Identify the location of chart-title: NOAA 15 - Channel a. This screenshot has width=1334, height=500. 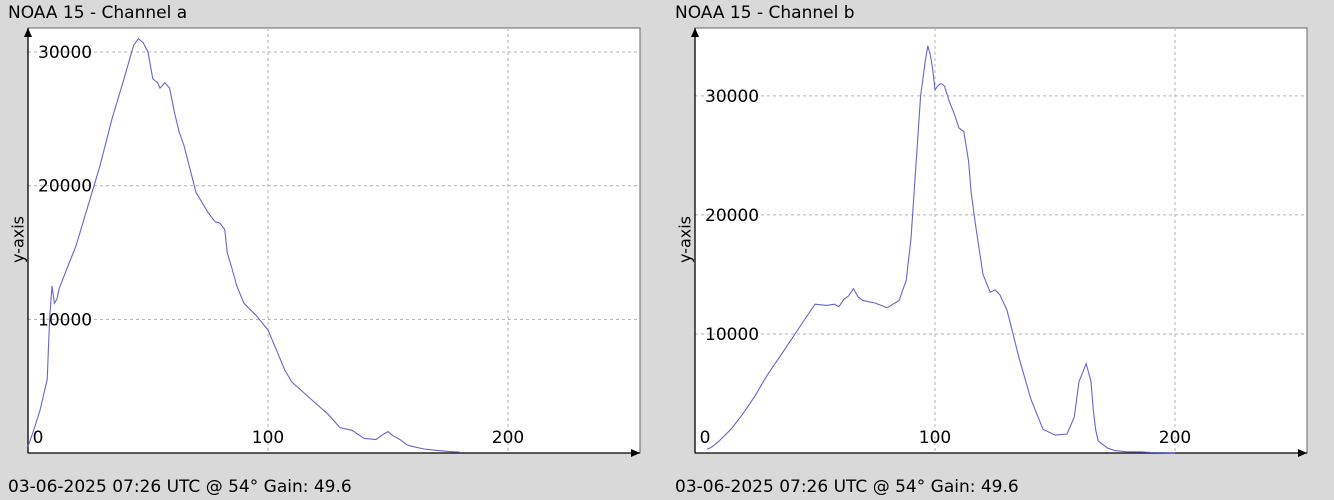
(98, 13).